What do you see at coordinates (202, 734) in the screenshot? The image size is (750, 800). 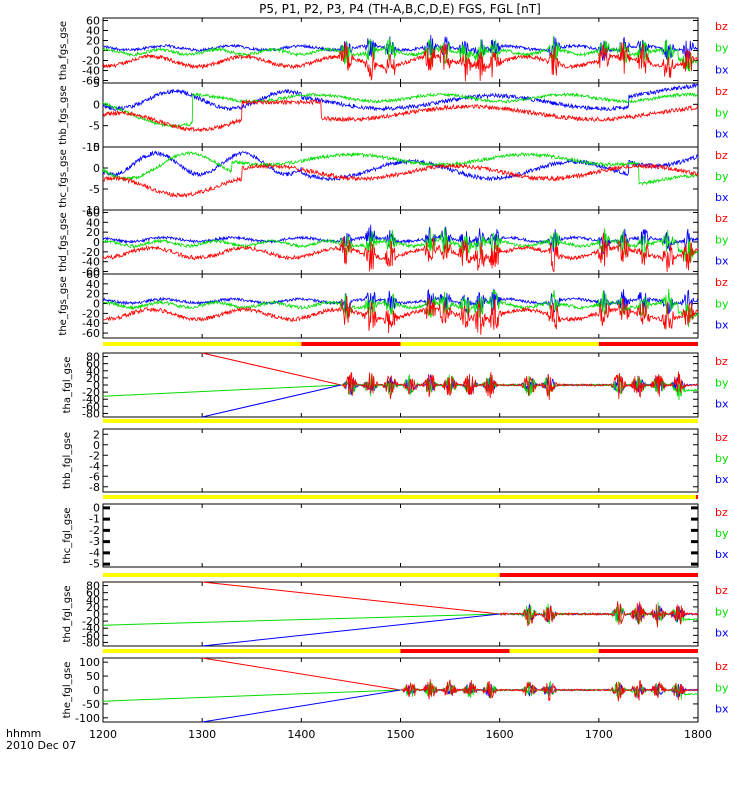 I see `x-tick-label: 1300` at bounding box center [202, 734].